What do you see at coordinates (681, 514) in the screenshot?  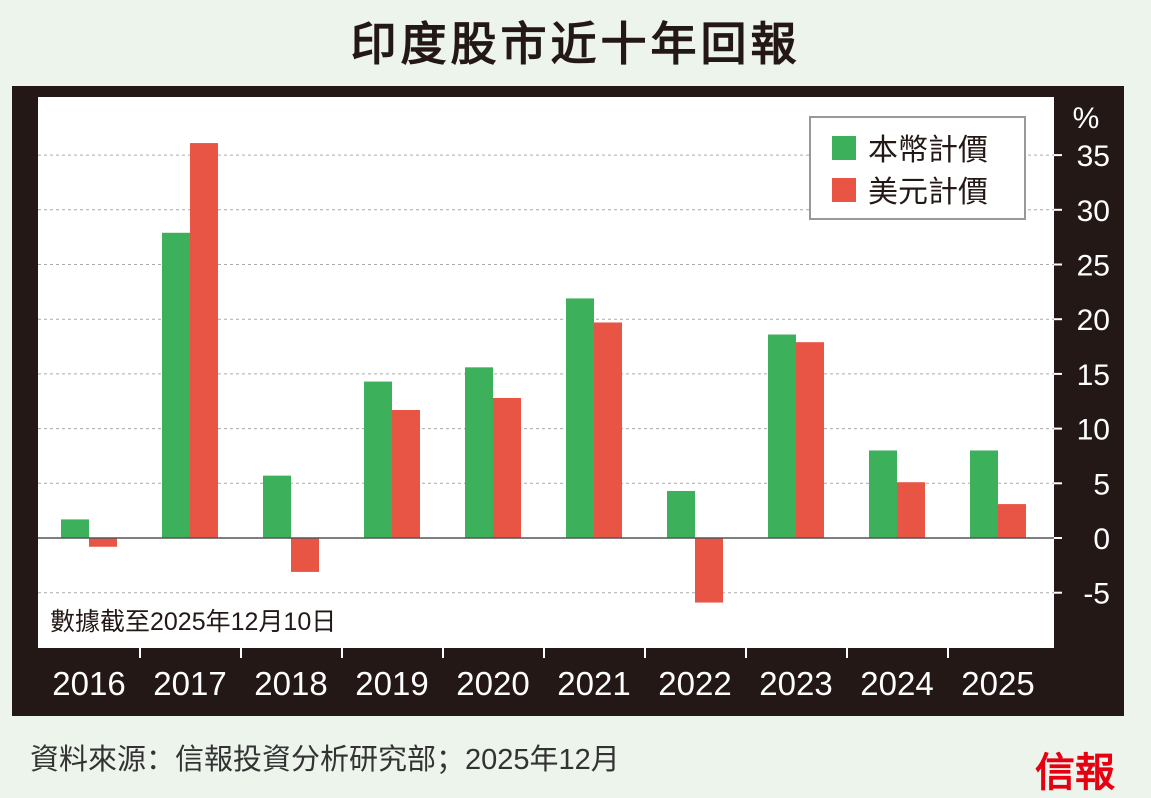 I see `bar-local-2022` at bounding box center [681, 514].